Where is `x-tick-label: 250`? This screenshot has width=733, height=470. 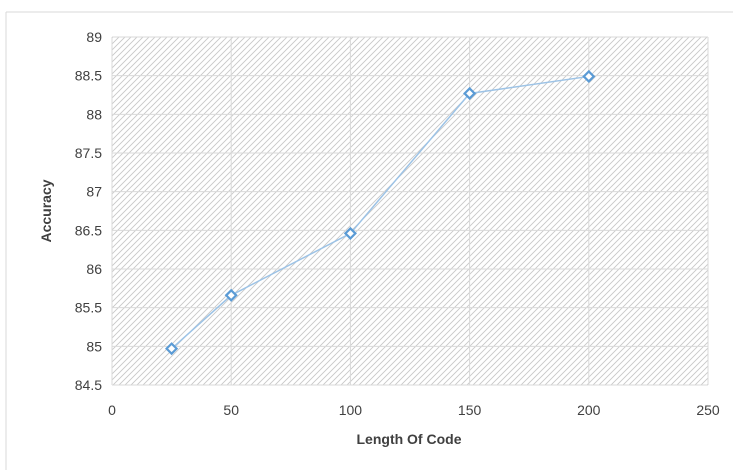 x-tick-label: 250 is located at coordinates (708, 410).